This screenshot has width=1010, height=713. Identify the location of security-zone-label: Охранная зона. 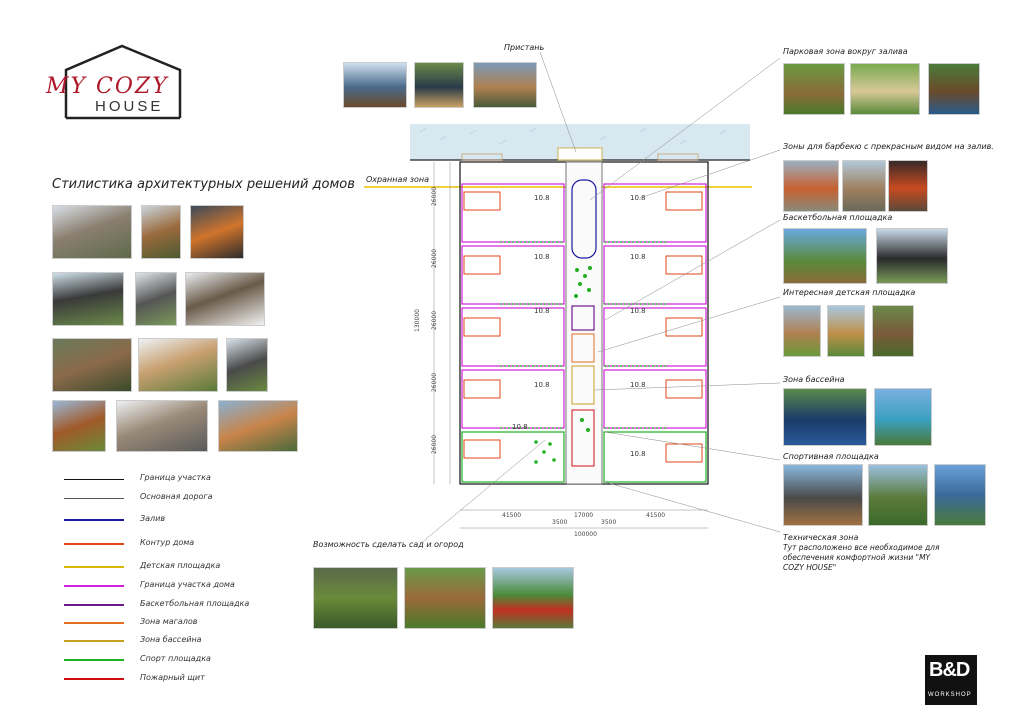
(398, 179).